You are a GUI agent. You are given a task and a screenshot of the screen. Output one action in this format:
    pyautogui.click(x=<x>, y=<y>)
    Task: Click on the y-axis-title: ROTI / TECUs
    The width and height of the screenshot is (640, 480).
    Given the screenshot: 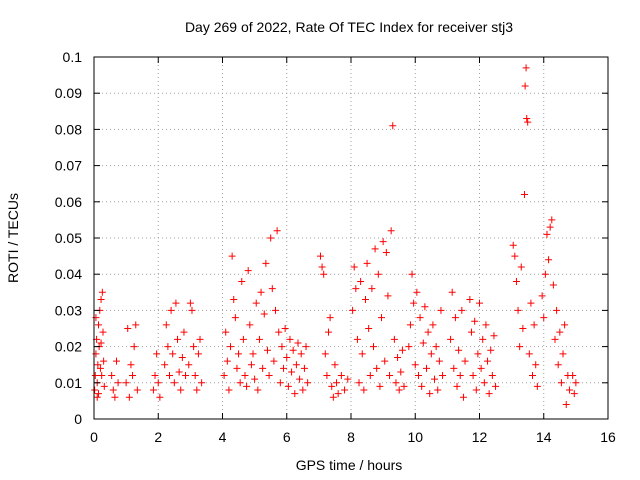 What is the action you would take?
    pyautogui.click(x=13, y=238)
    